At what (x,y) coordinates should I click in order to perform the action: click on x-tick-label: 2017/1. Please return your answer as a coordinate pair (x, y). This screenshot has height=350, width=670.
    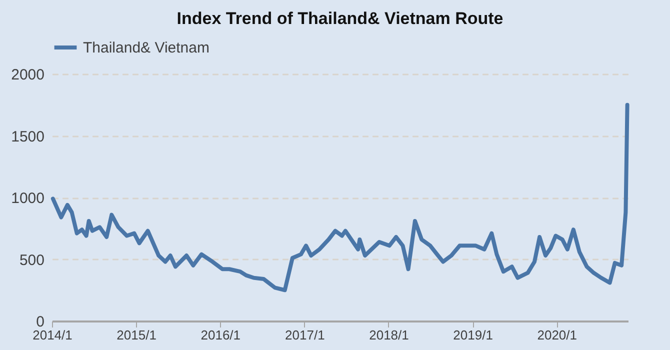
    Looking at the image, I should click on (305, 335).